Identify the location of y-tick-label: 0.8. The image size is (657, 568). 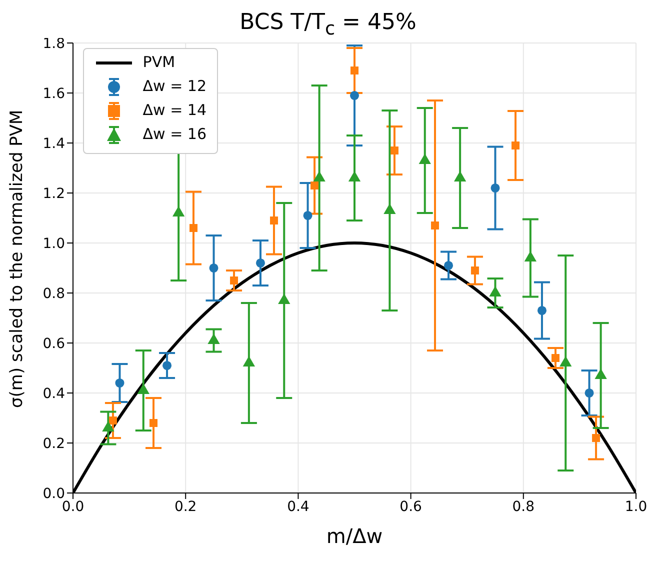
(53, 294).